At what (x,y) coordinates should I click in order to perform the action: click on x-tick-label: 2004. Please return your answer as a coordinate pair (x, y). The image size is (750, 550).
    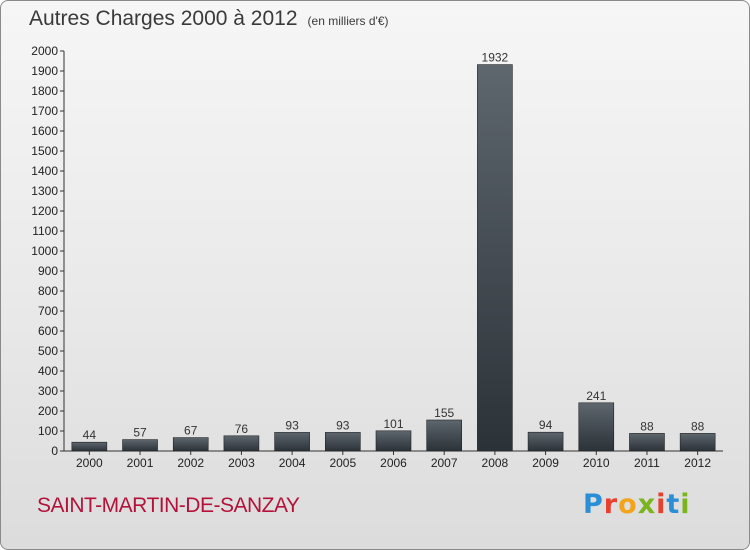
    Looking at the image, I should click on (292, 463).